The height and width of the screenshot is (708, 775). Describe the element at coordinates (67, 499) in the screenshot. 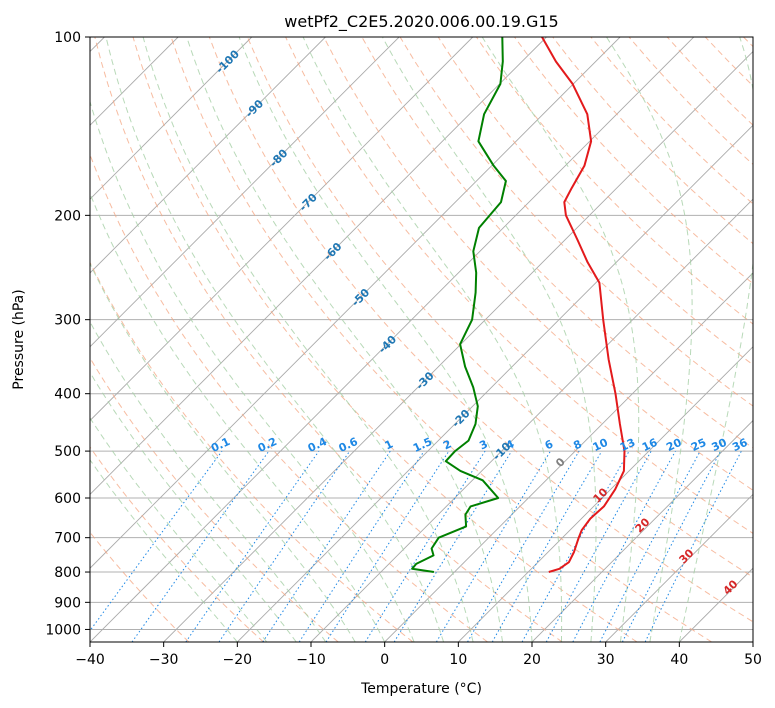

I see `y-tick-label: 600` at that location.